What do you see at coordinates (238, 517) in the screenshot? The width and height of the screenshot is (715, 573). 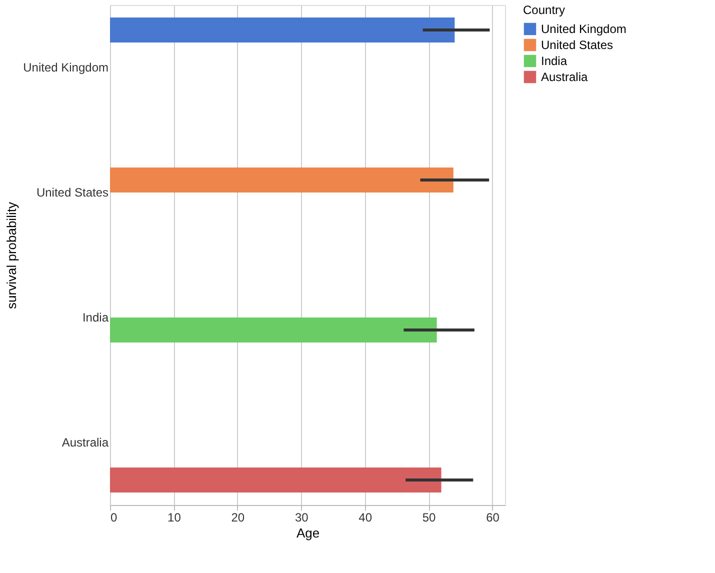 I see `x-tick-label: 20` at bounding box center [238, 517].